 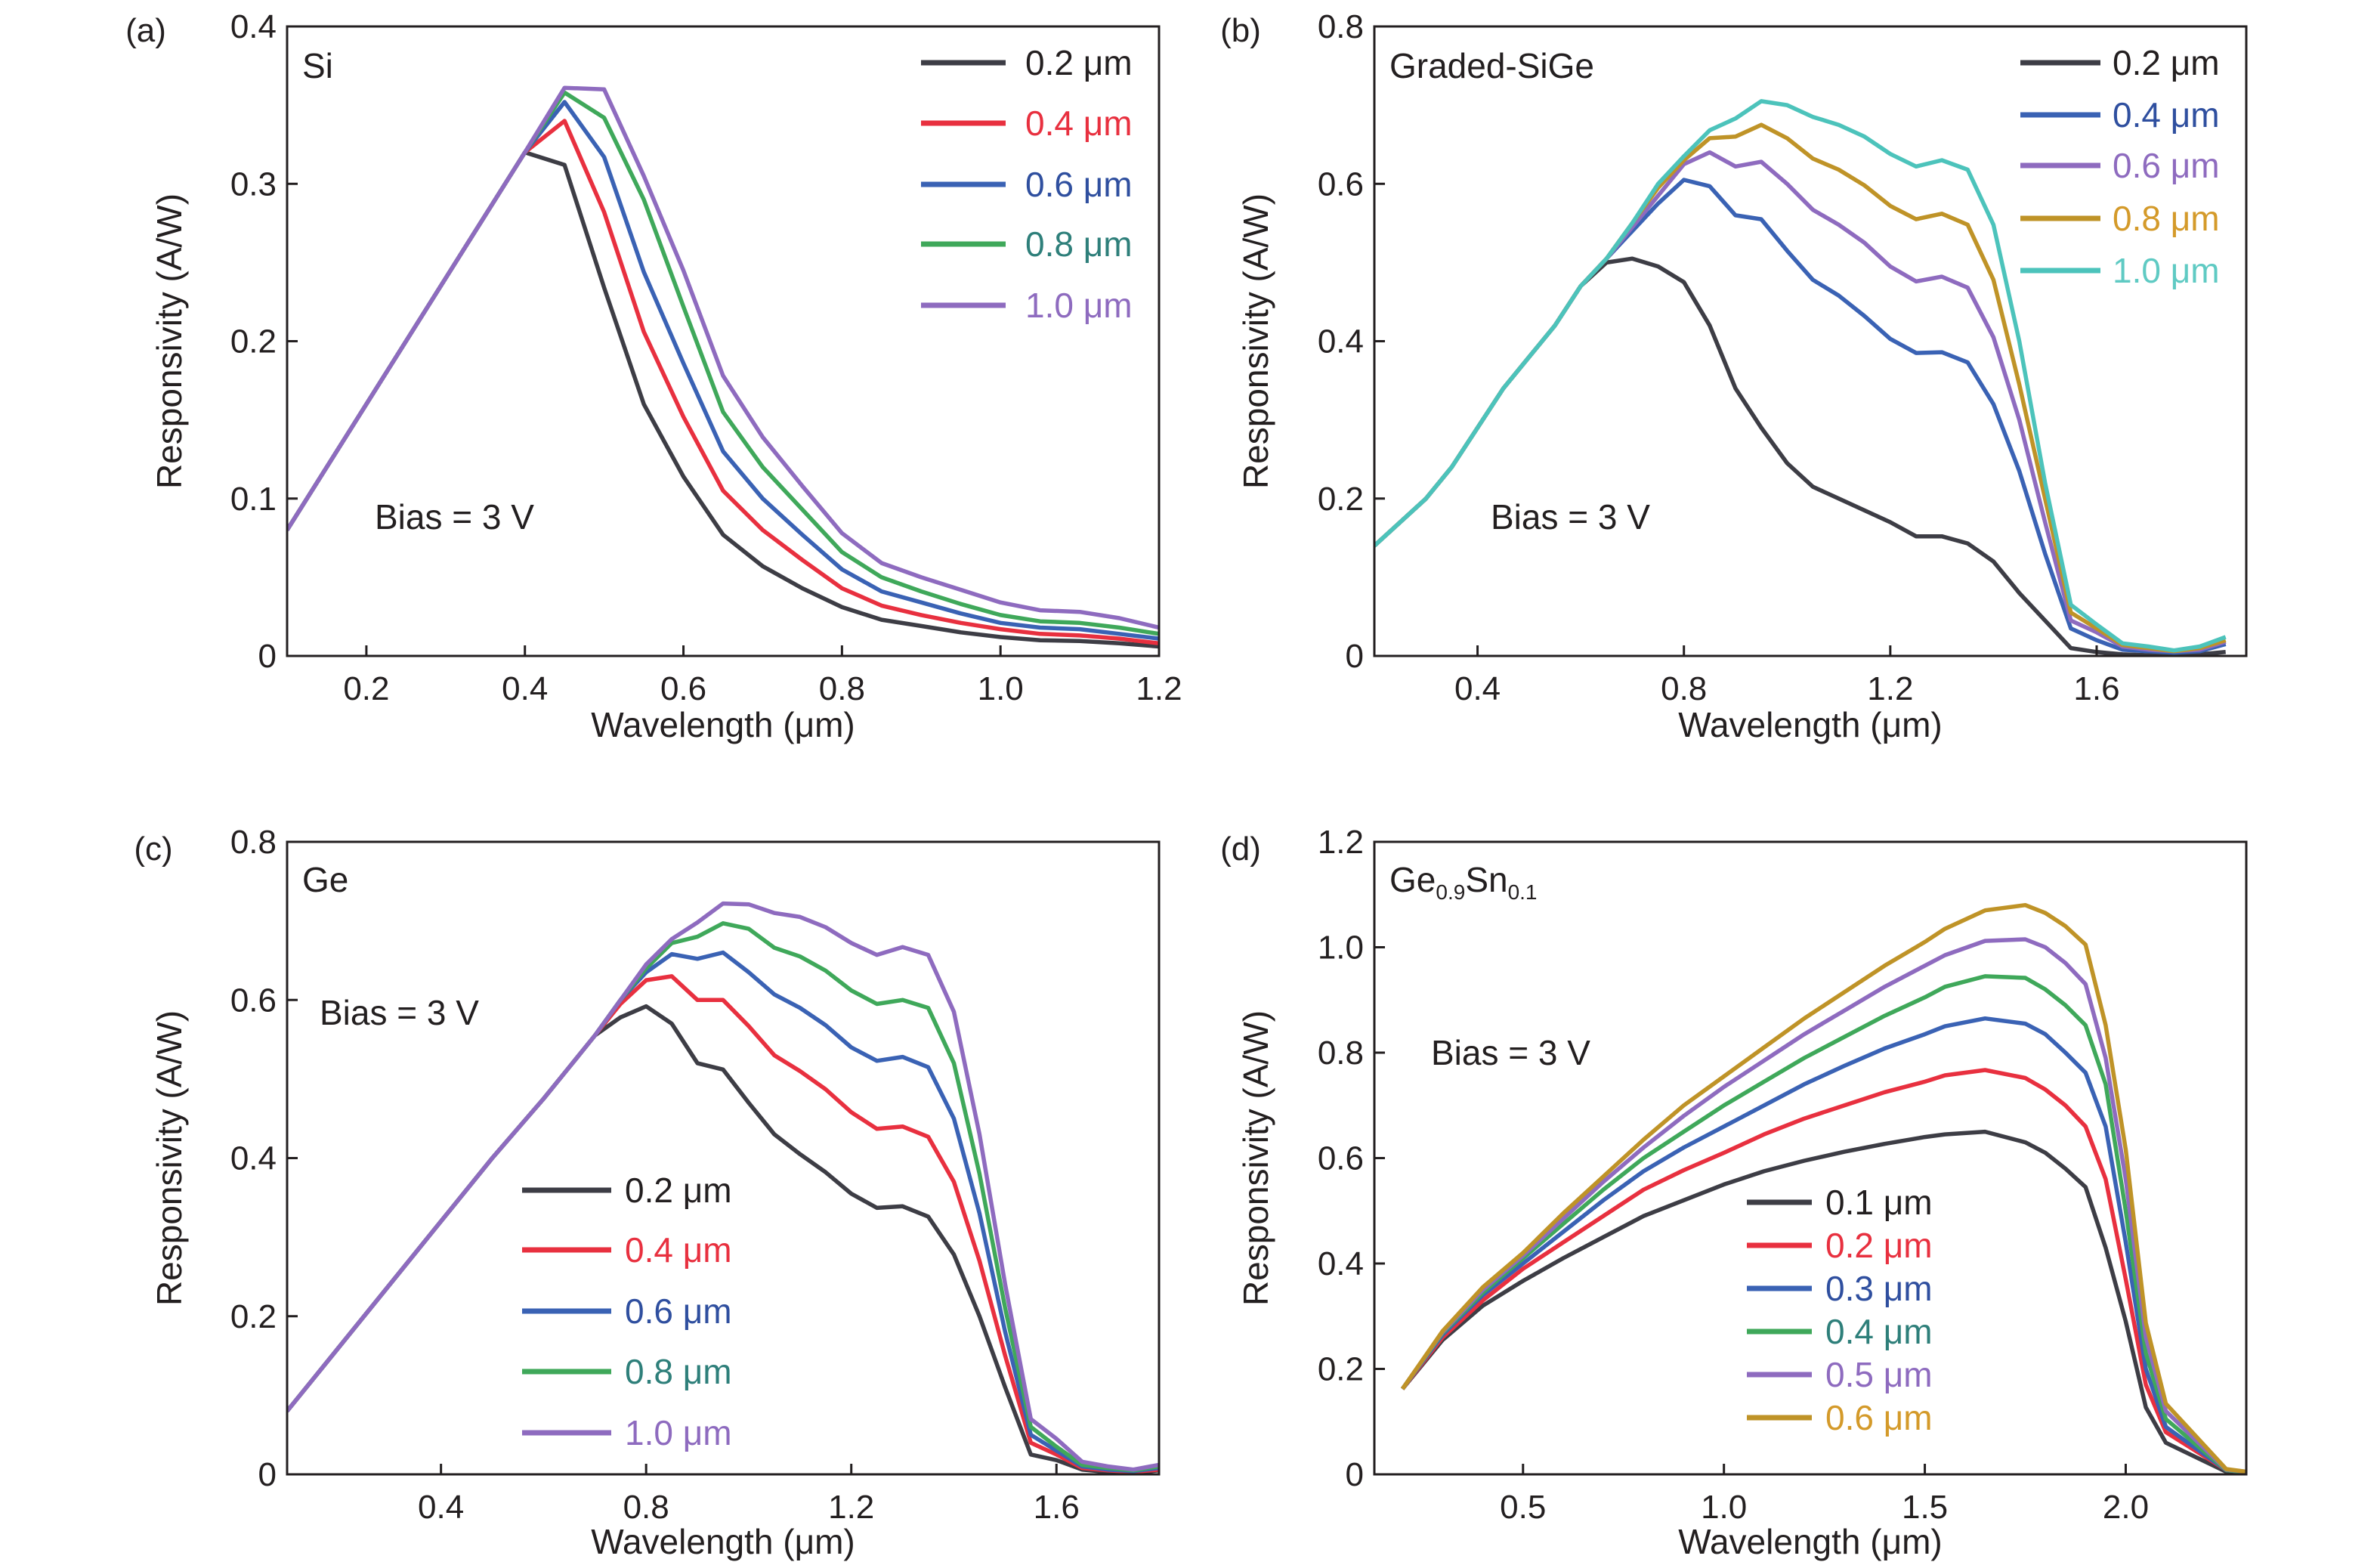 I want to click on material-sub: 0.1, so click(x=1523, y=892).